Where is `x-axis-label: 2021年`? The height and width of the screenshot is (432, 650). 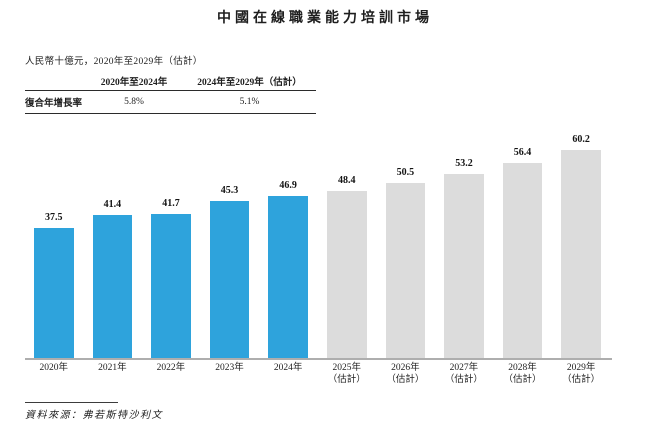 x-axis-label: 2021年 is located at coordinates (112, 368).